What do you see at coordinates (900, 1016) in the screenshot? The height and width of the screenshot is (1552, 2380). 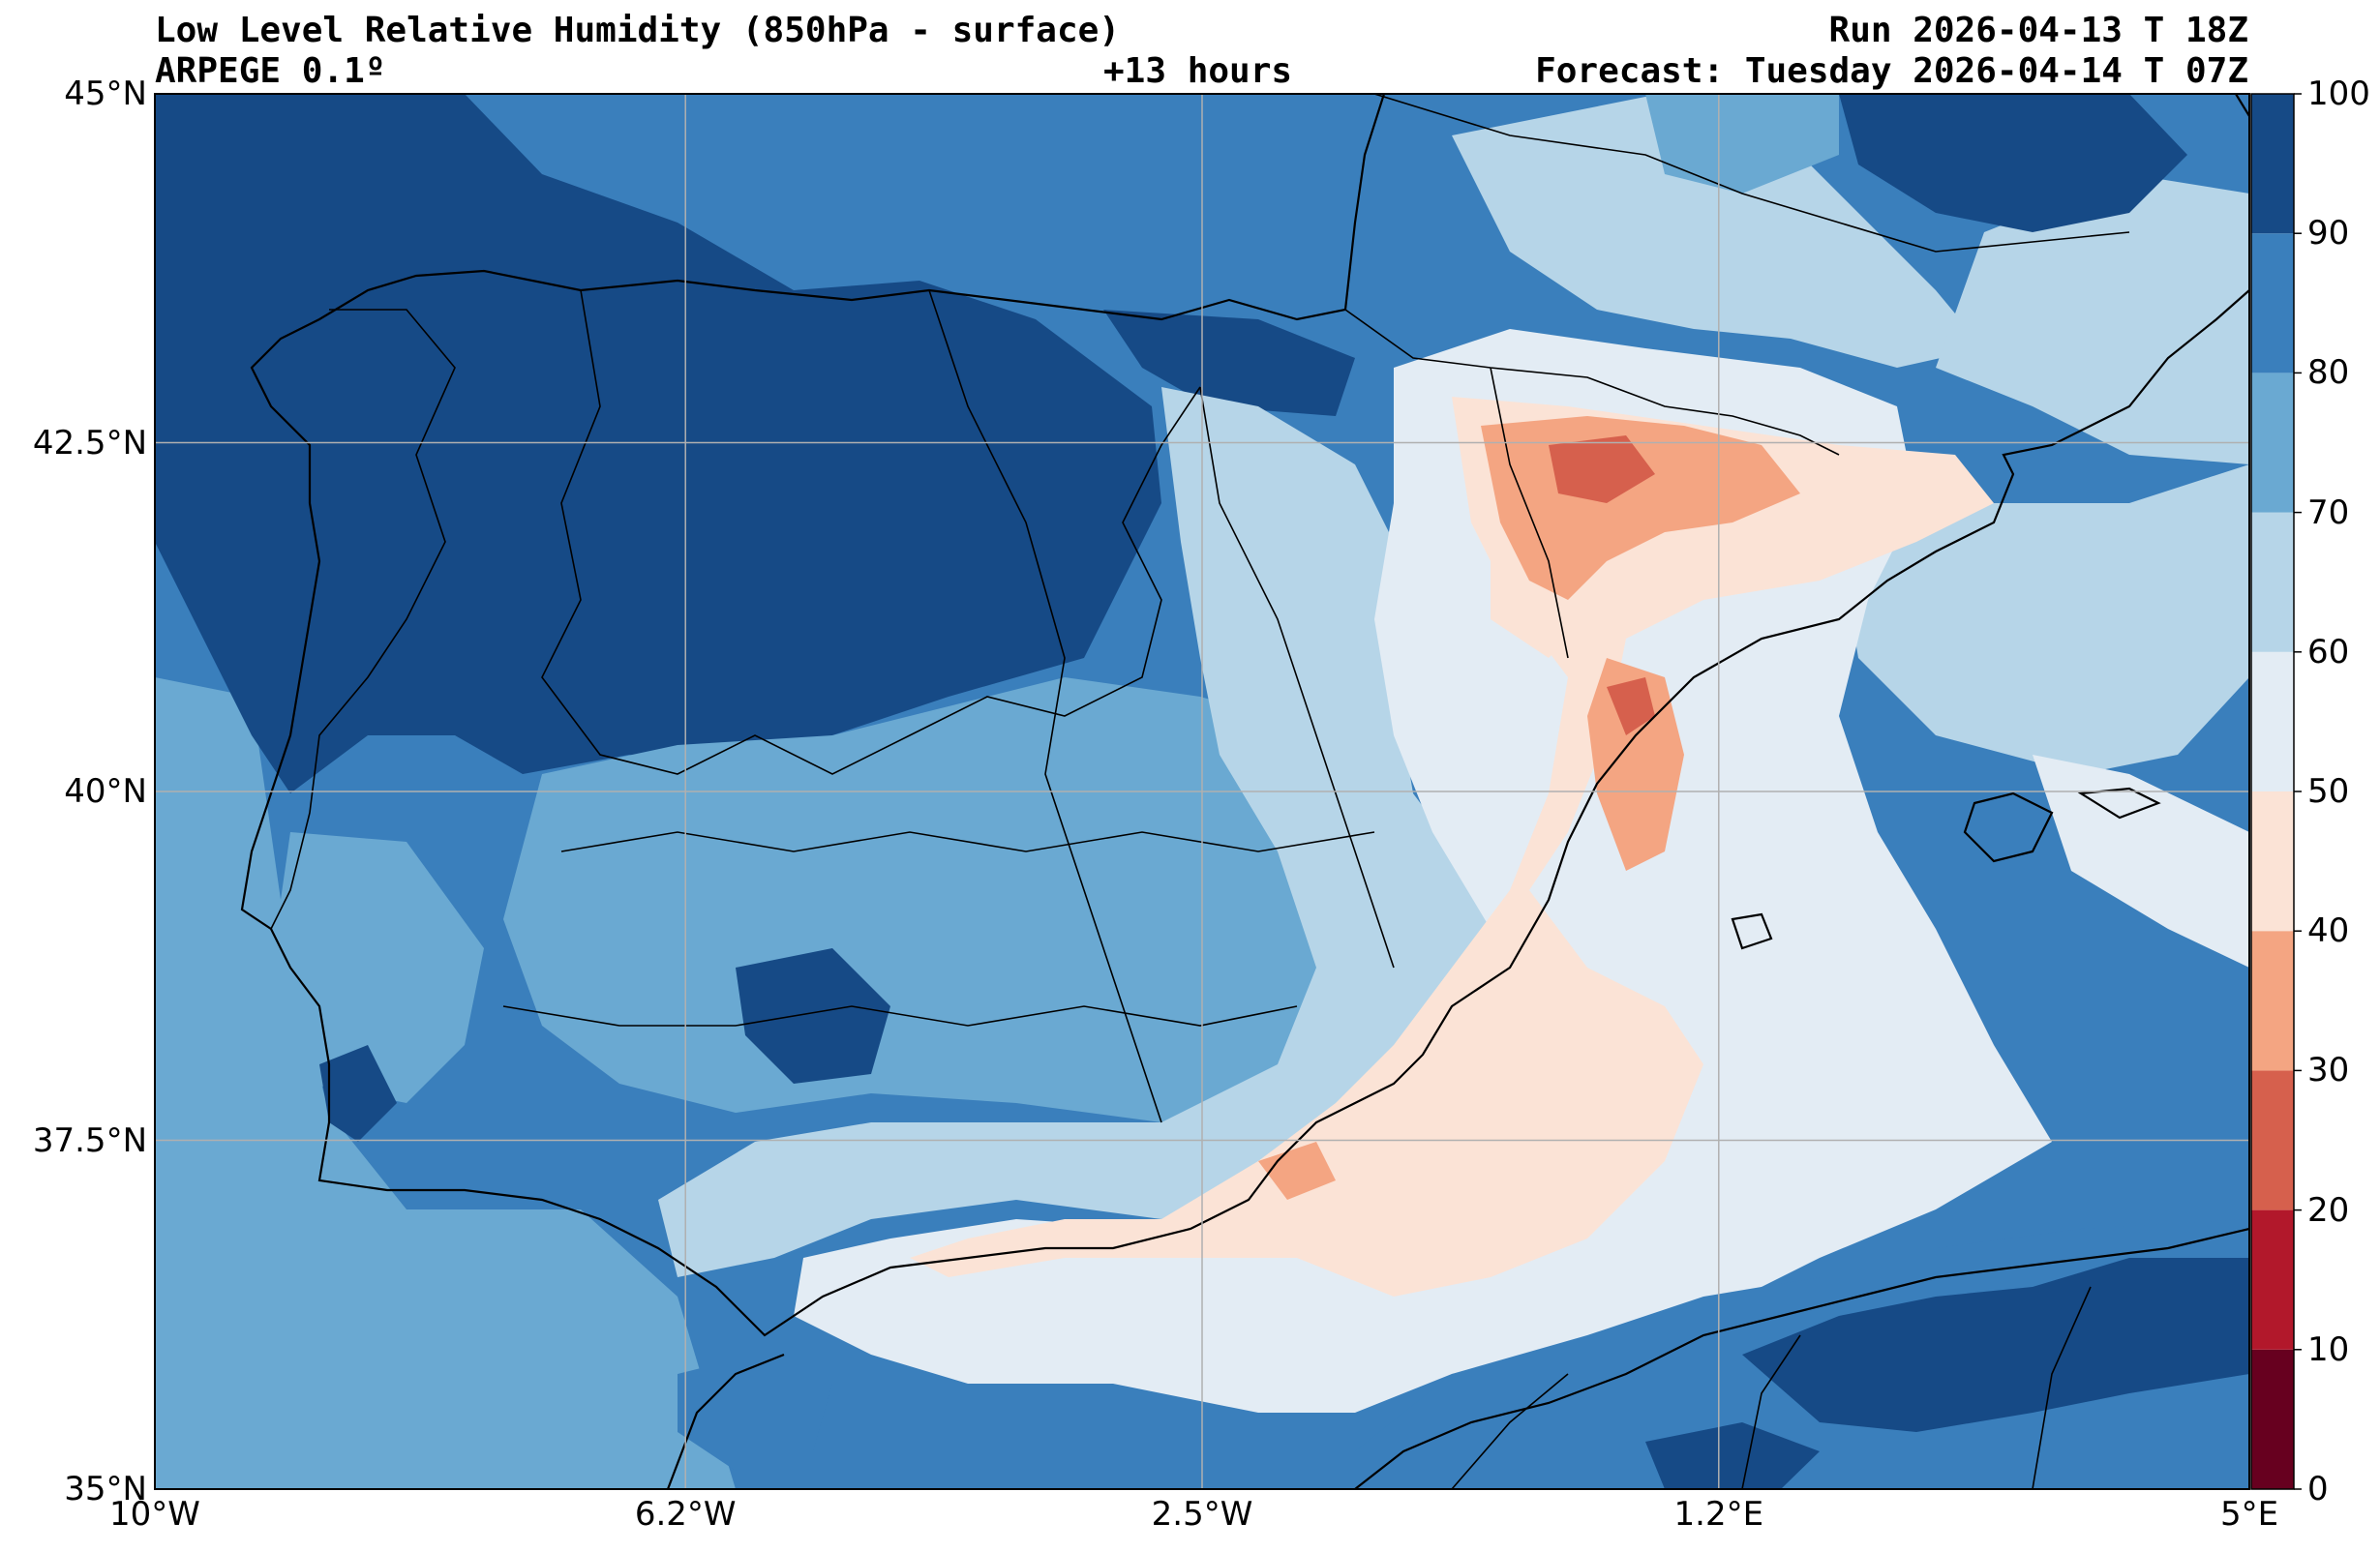 I see `border-regions-south` at bounding box center [900, 1016].